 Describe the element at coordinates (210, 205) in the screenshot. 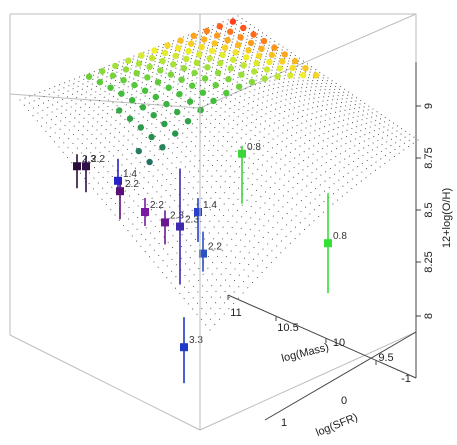

I see `point-label: 1.4` at that location.